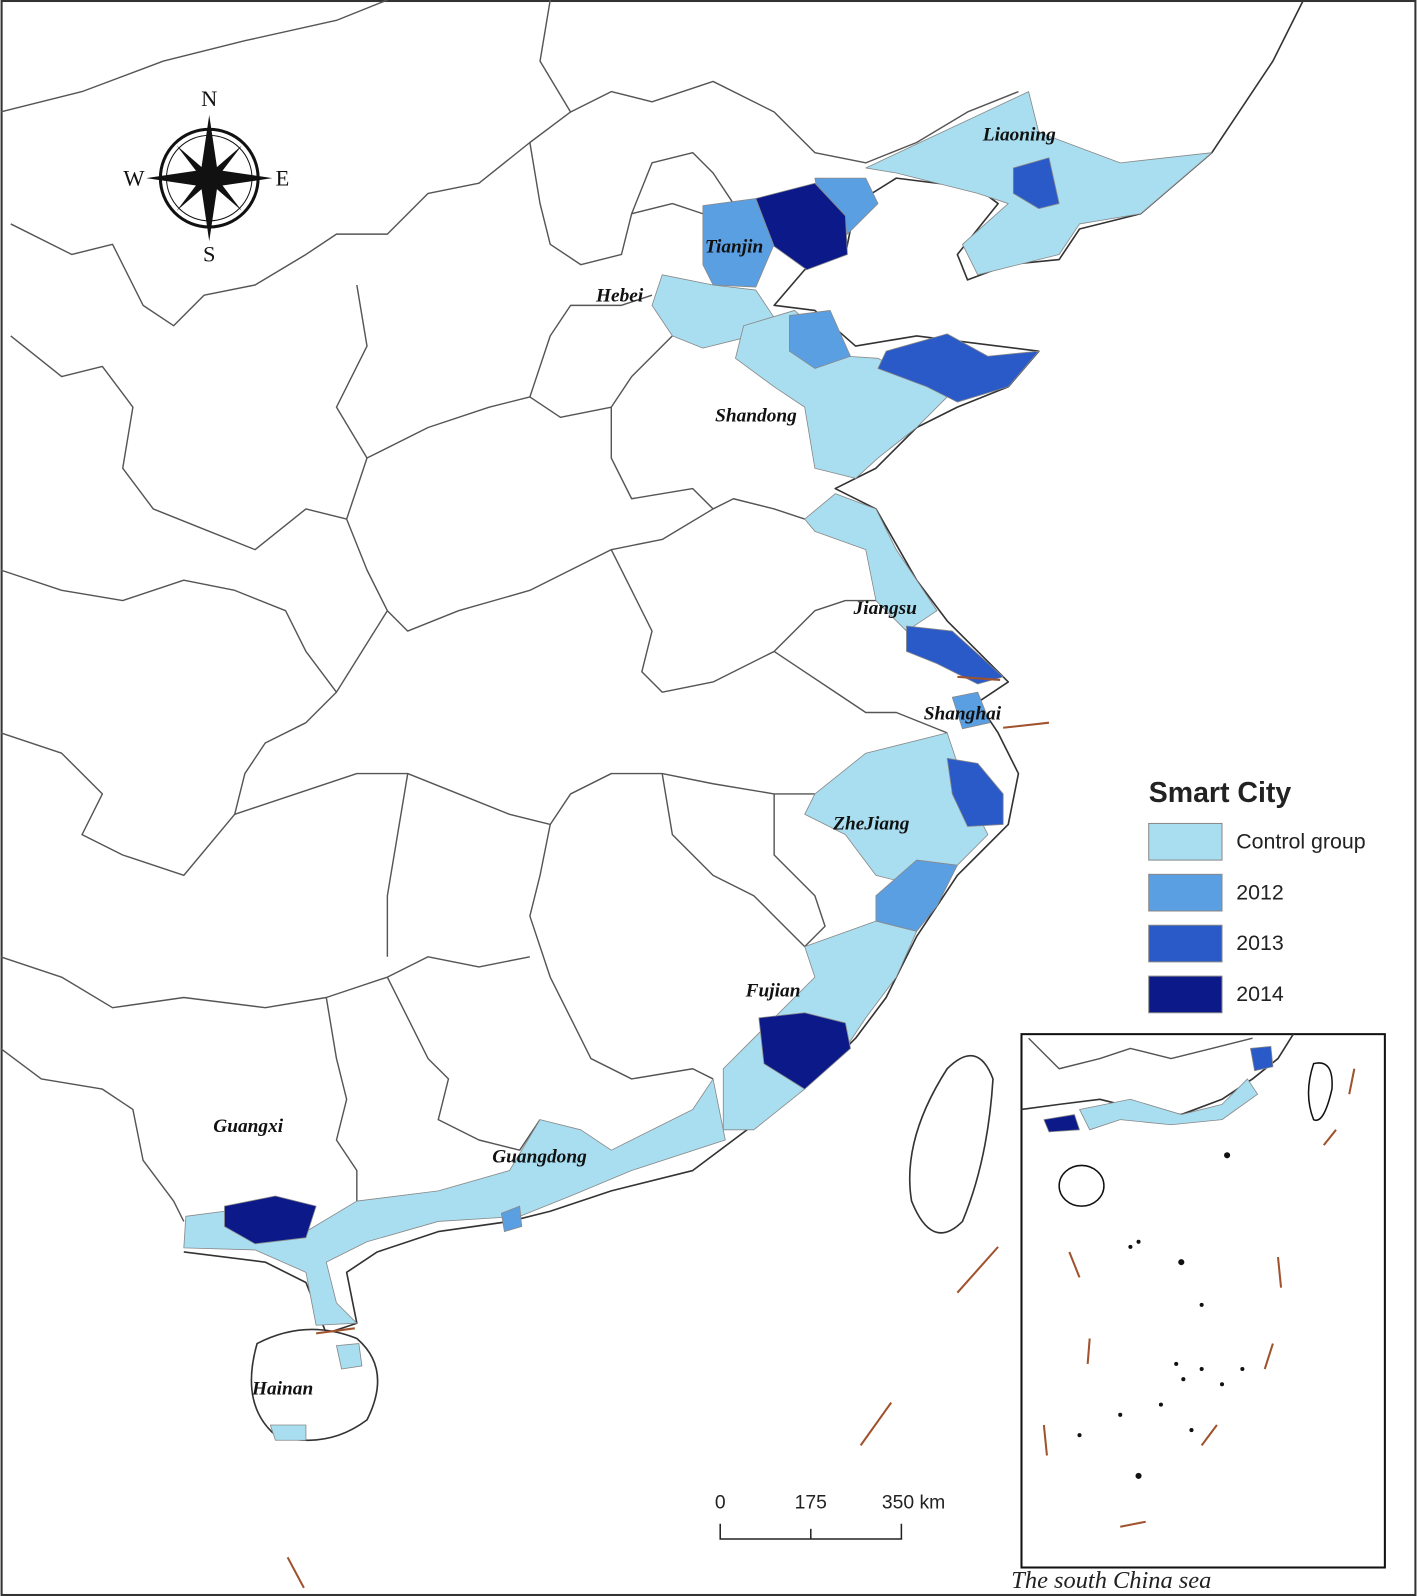 This screenshot has height=1596, width=1417. I want to click on province-label: Fujian, so click(773, 990).